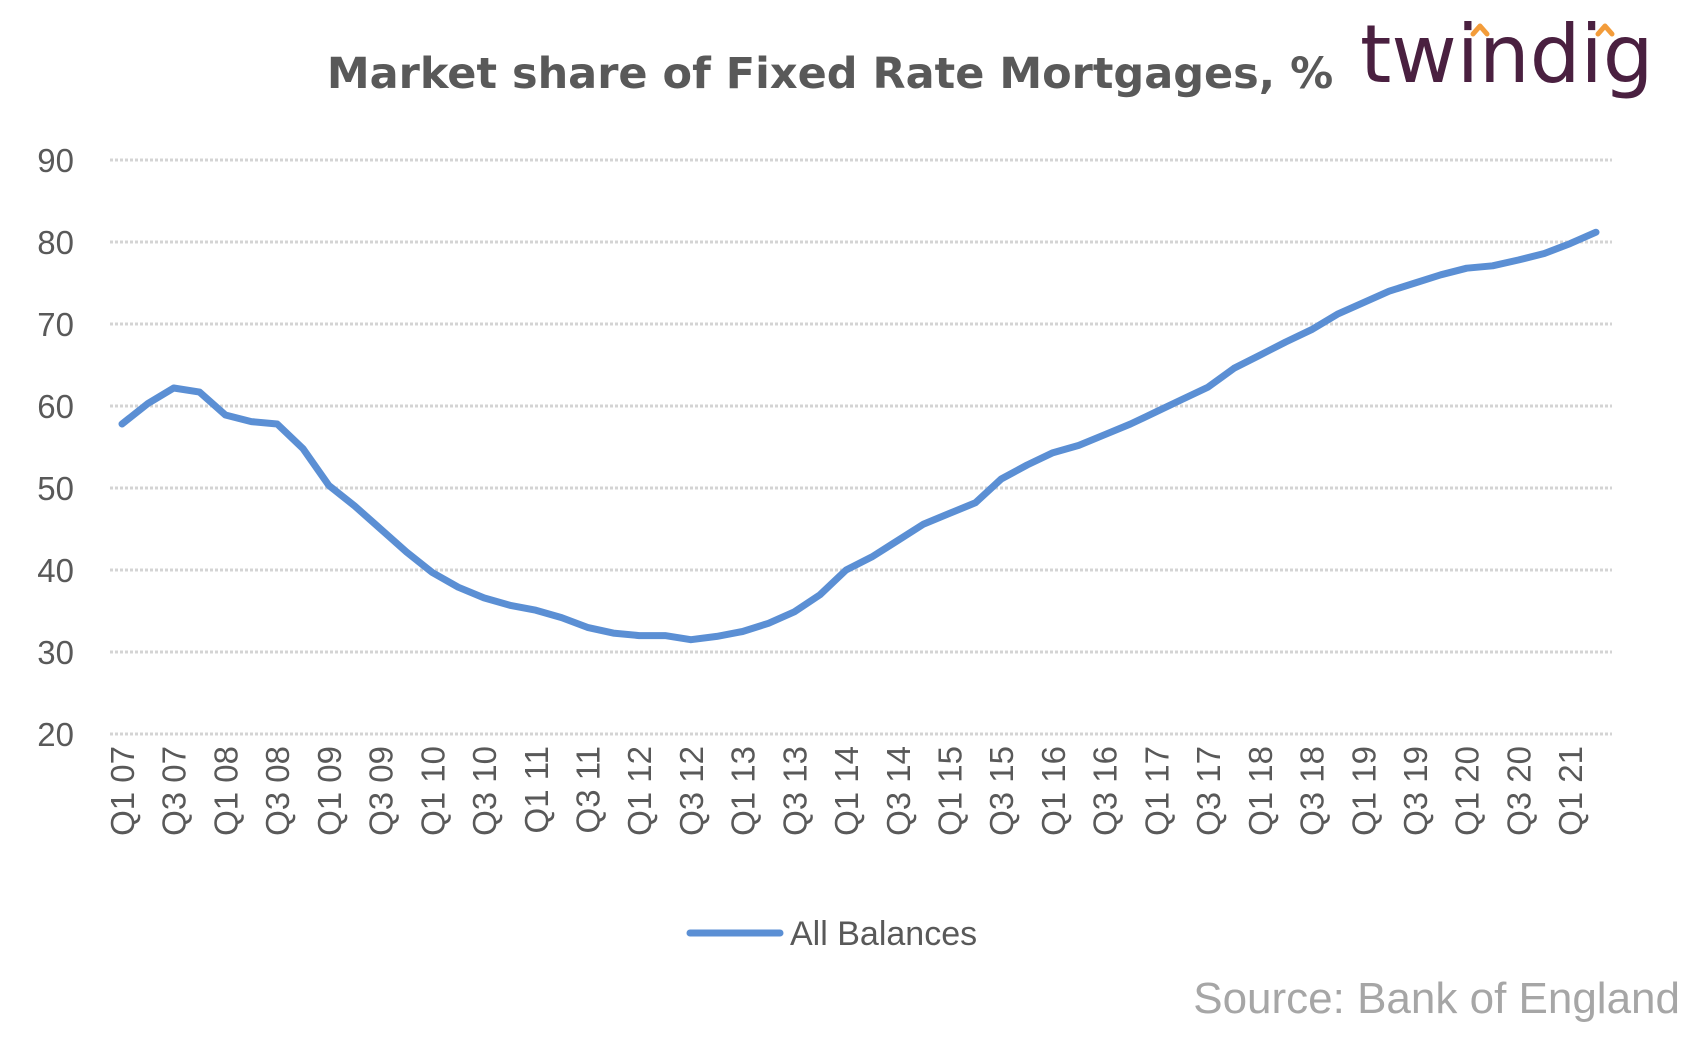 The height and width of the screenshot is (1046, 1695). Describe the element at coordinates (950, 791) in the screenshot. I see `x-tick-label: Q1 15` at that location.